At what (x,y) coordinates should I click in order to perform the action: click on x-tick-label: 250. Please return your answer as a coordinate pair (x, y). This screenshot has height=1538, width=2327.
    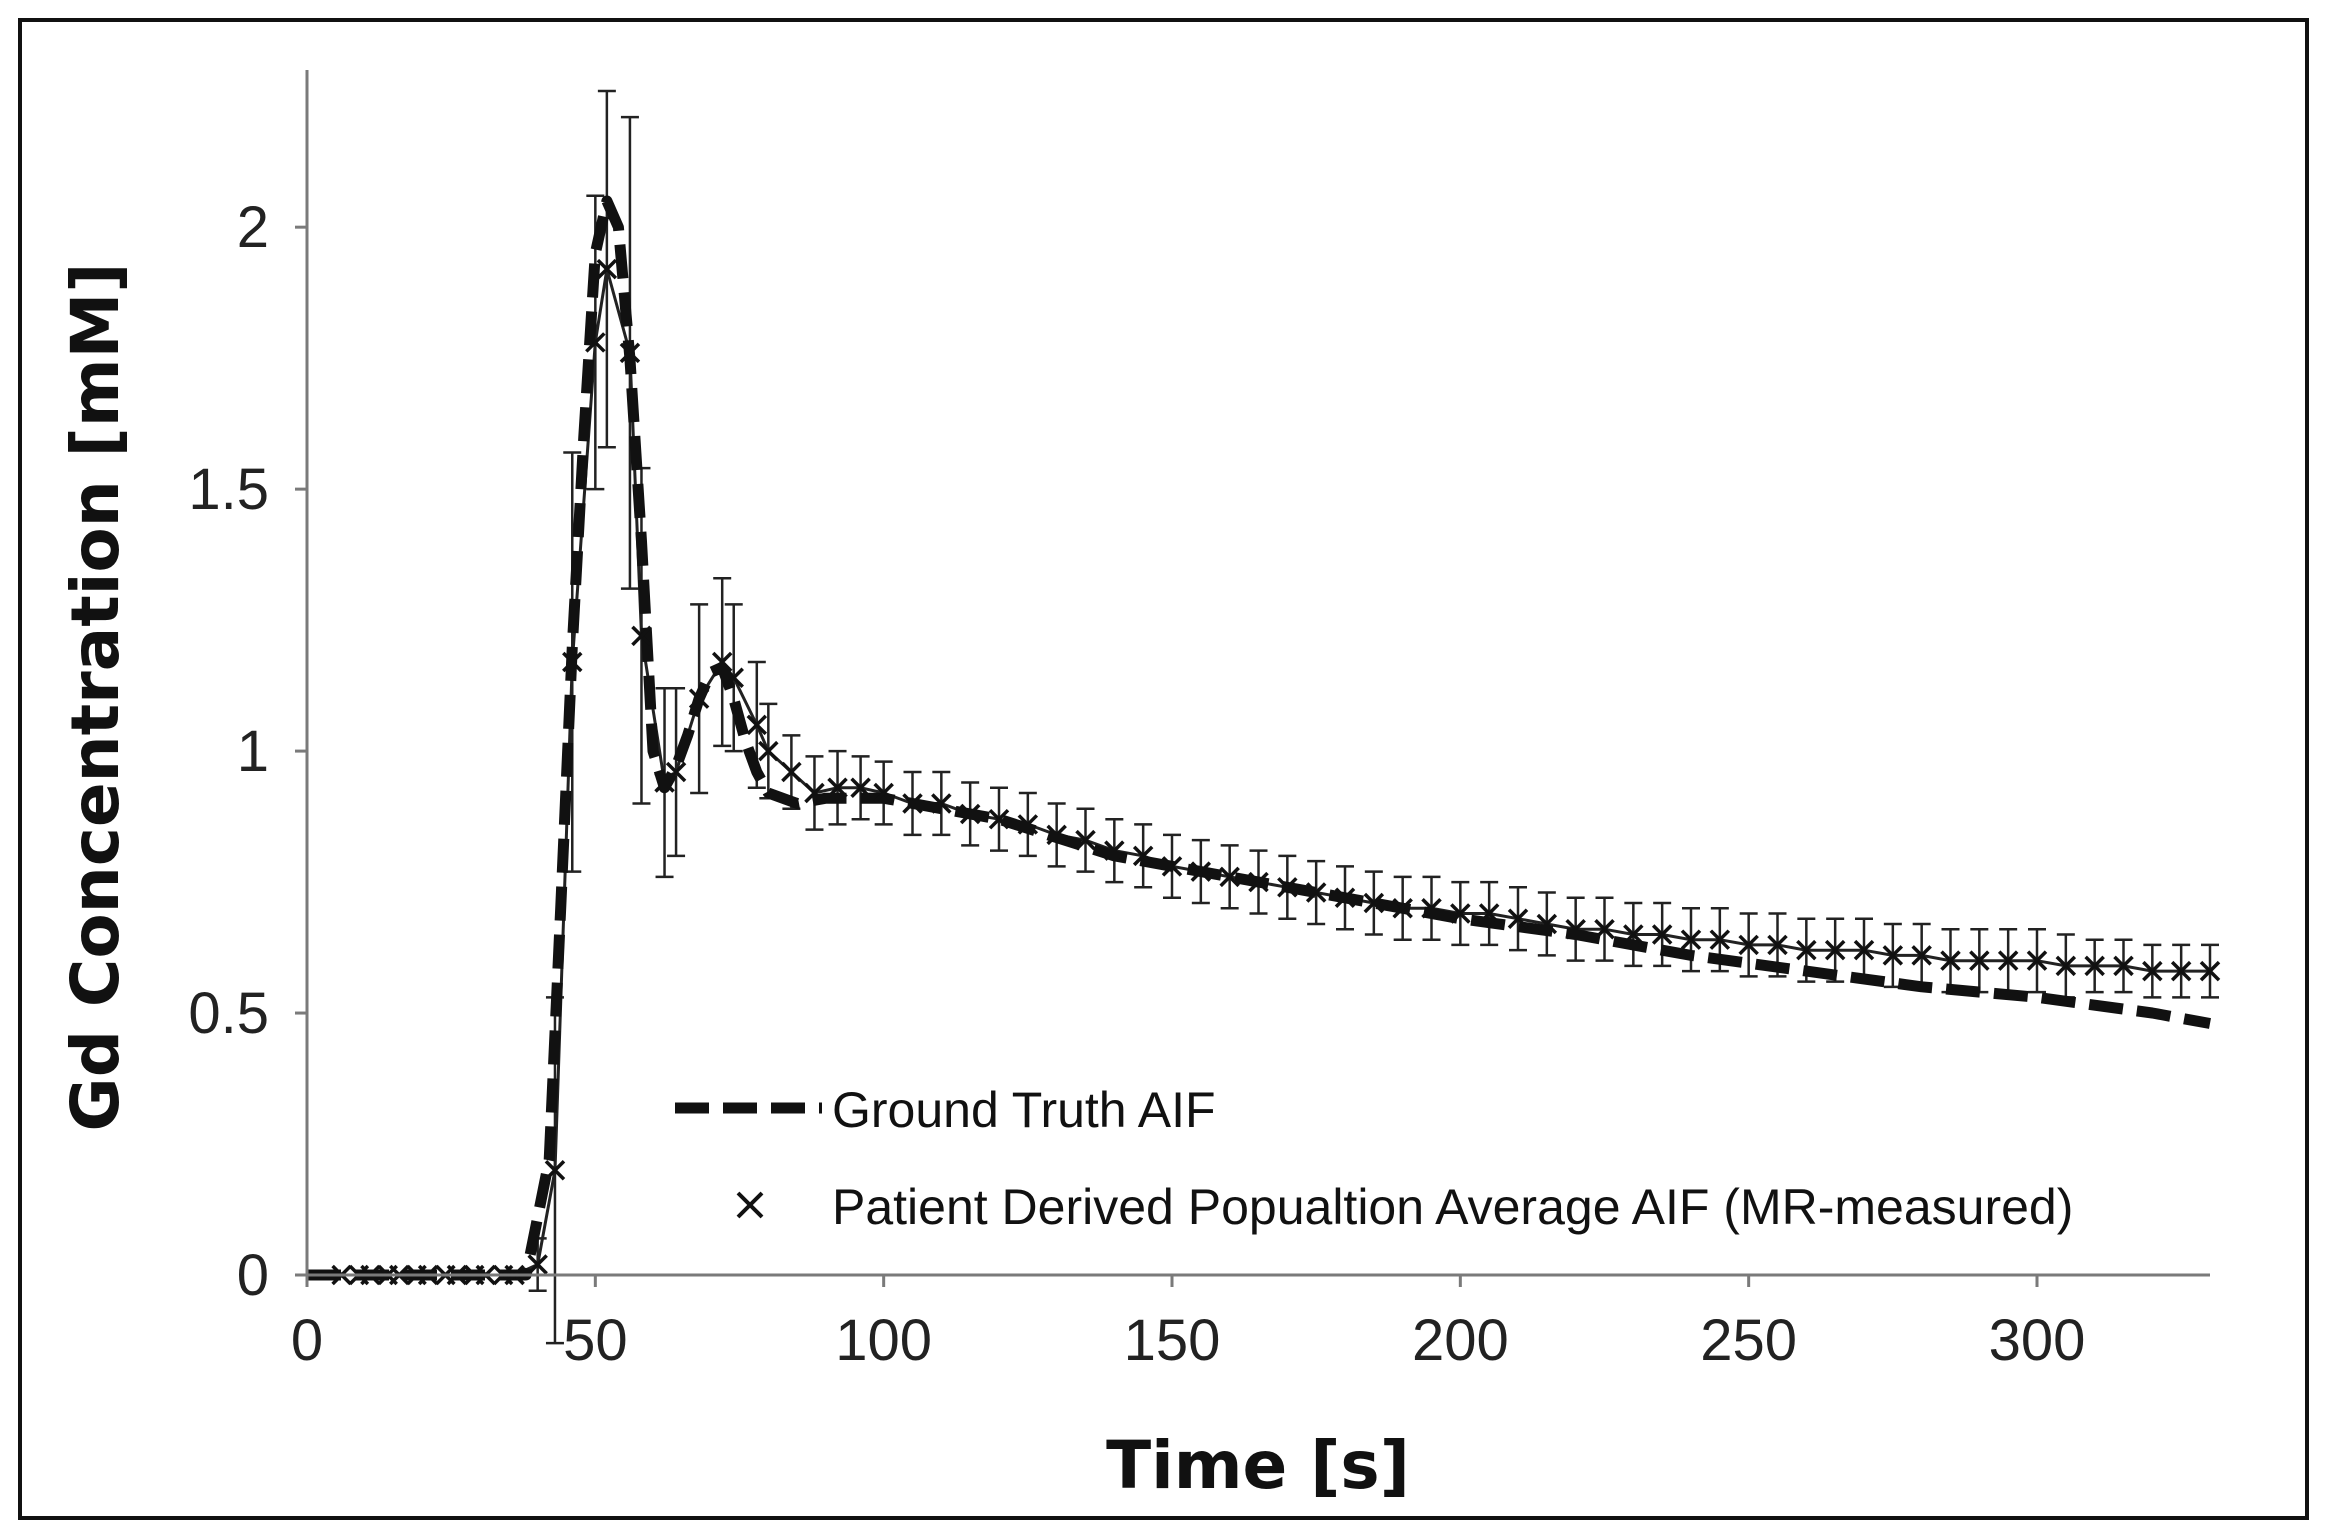
    Looking at the image, I should click on (1748, 1340).